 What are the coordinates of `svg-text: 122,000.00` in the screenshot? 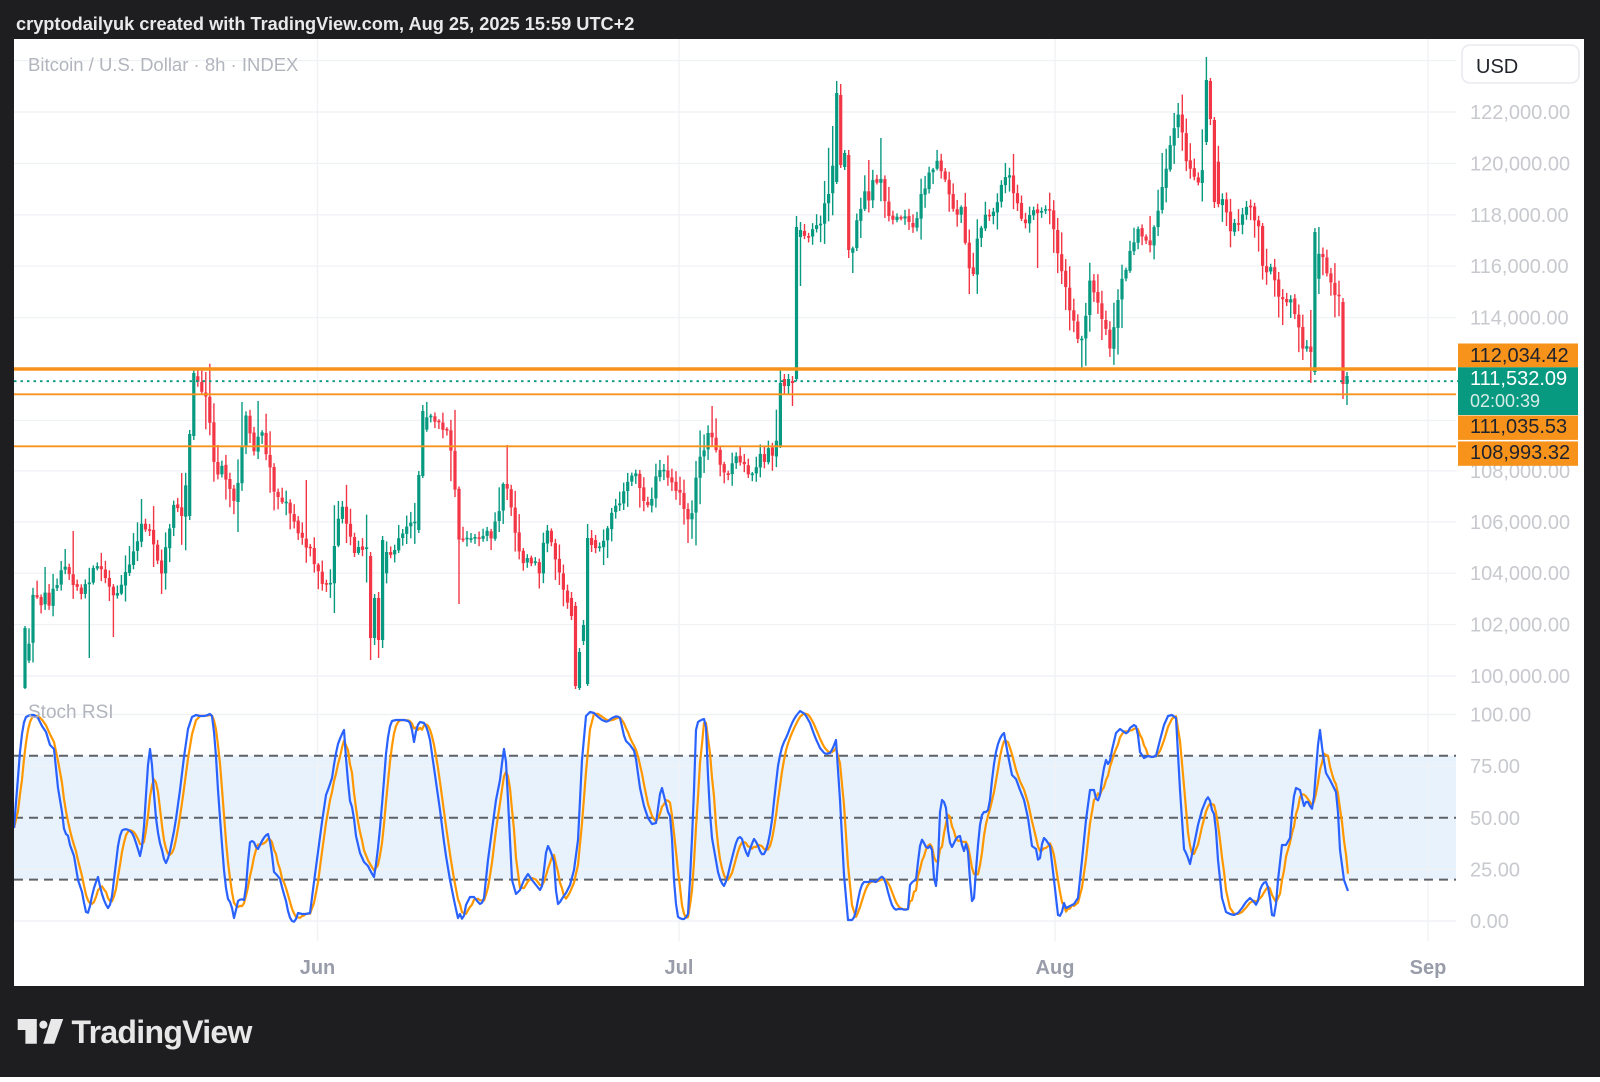 It's located at (1520, 113).